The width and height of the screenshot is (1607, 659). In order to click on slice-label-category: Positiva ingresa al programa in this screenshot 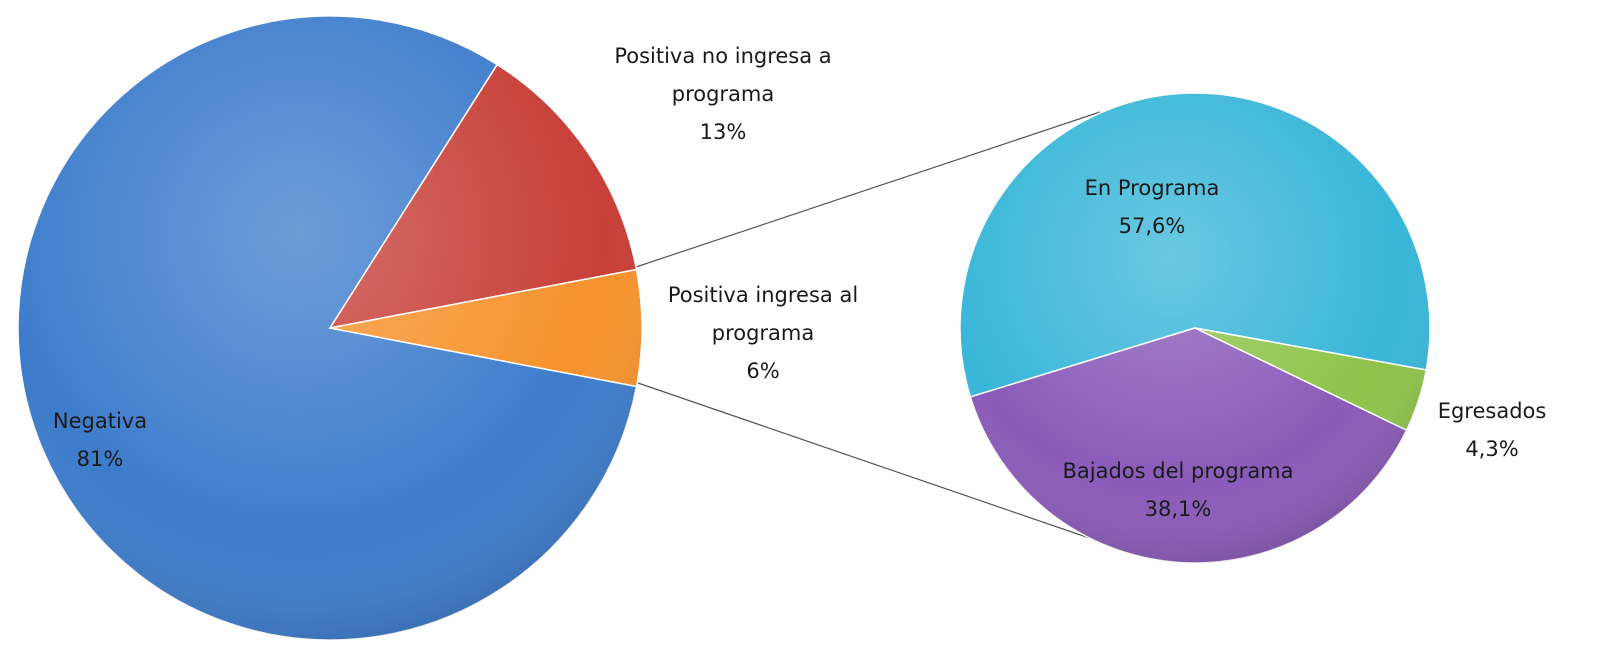, I will do `click(763, 314)`.